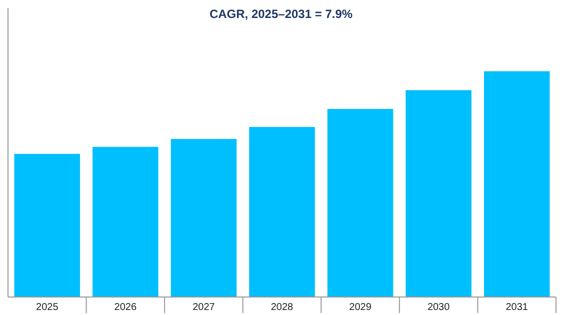 The image size is (562, 315). I want to click on chart-title: CAGR, 2025–2031 = 7.9%, so click(281, 14).